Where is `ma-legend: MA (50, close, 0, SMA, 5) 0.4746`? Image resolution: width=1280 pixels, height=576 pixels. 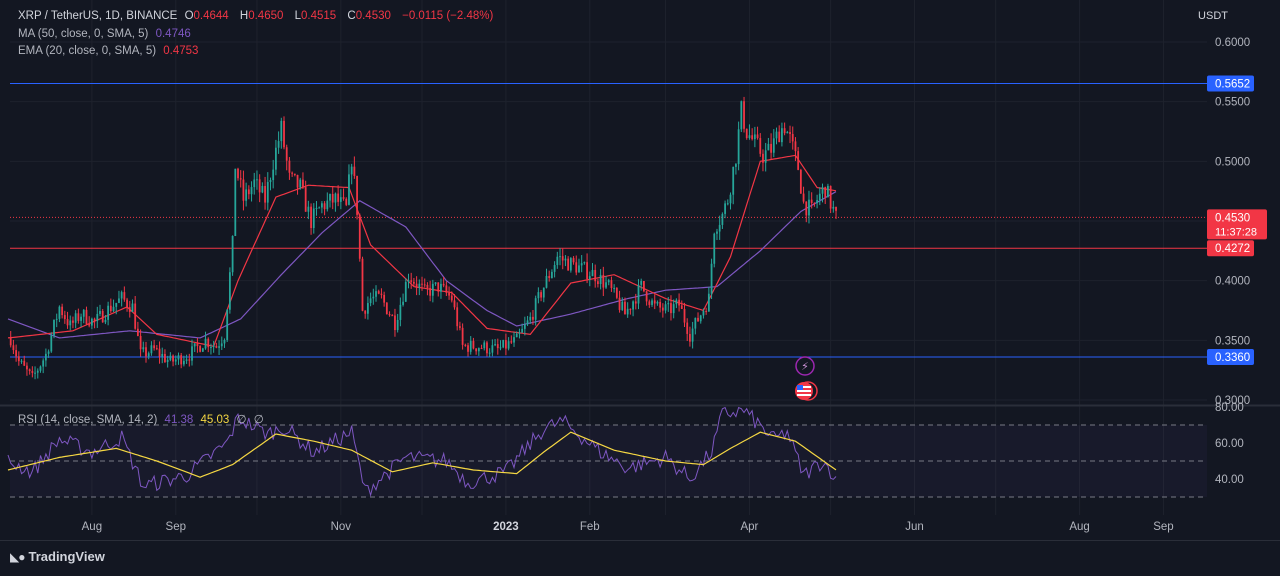 ma-legend: MA (50, close, 0, SMA, 5) 0.4746 is located at coordinates (106, 34).